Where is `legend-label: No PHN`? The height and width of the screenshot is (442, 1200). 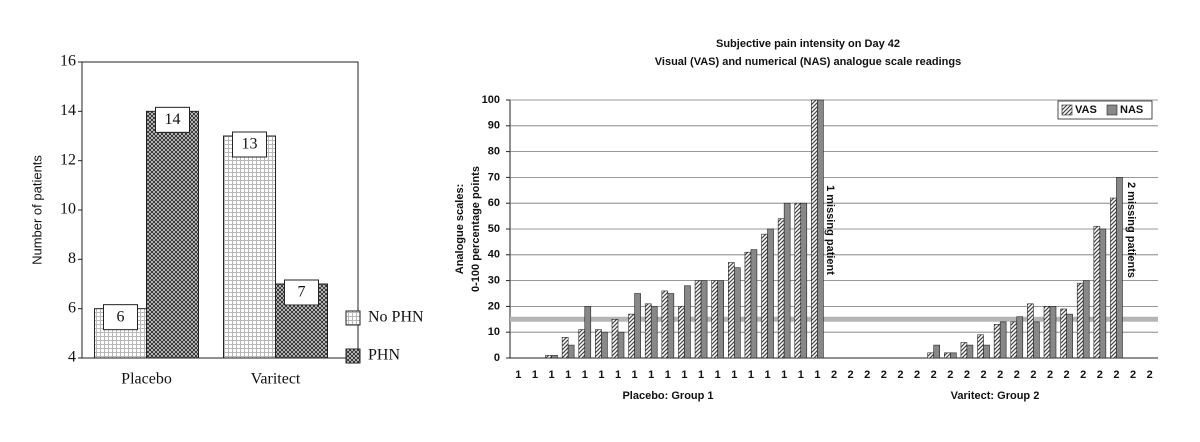 legend-label: No PHN is located at coordinates (396, 317).